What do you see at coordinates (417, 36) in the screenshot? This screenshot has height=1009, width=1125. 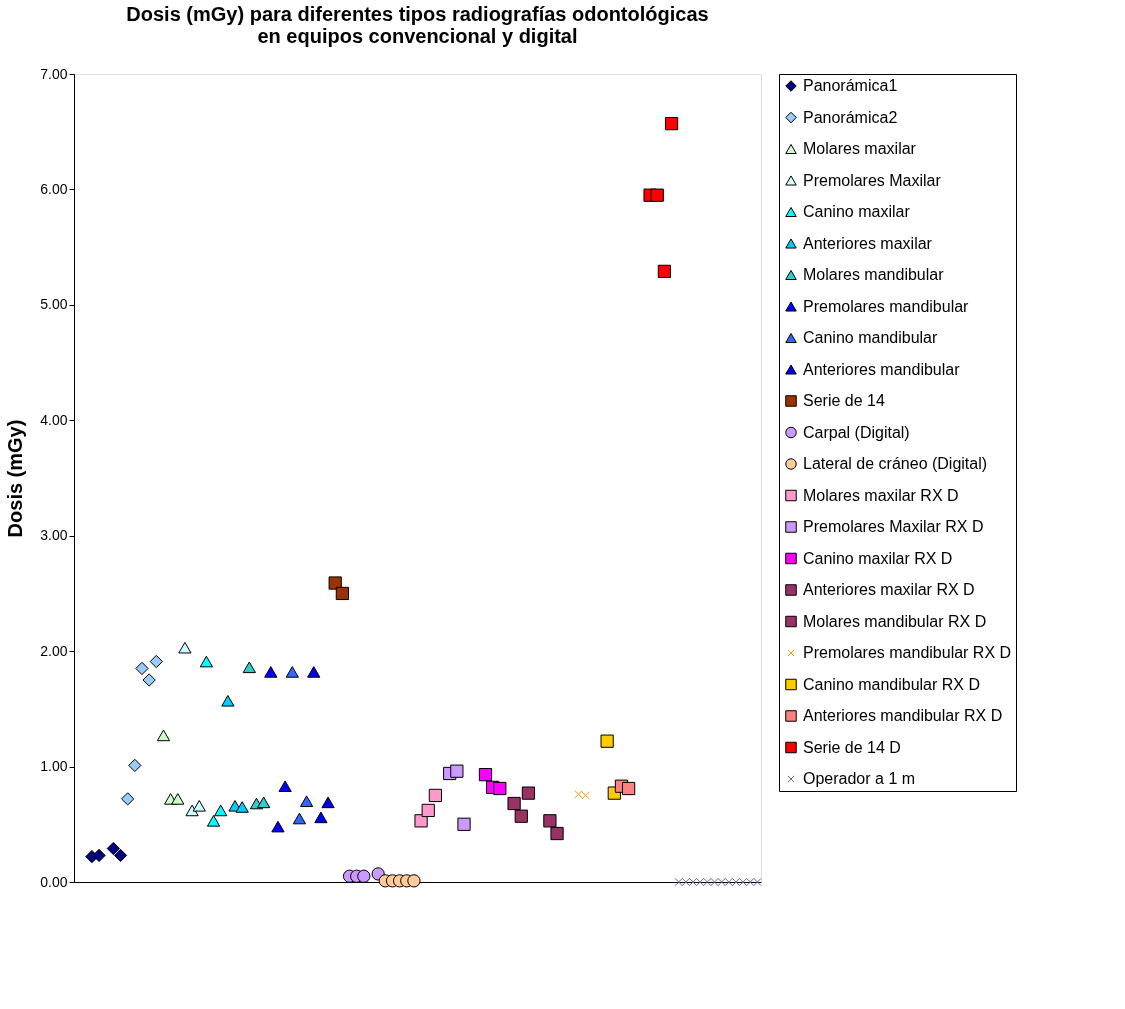 I see `text: en equipos convencional y digital` at bounding box center [417, 36].